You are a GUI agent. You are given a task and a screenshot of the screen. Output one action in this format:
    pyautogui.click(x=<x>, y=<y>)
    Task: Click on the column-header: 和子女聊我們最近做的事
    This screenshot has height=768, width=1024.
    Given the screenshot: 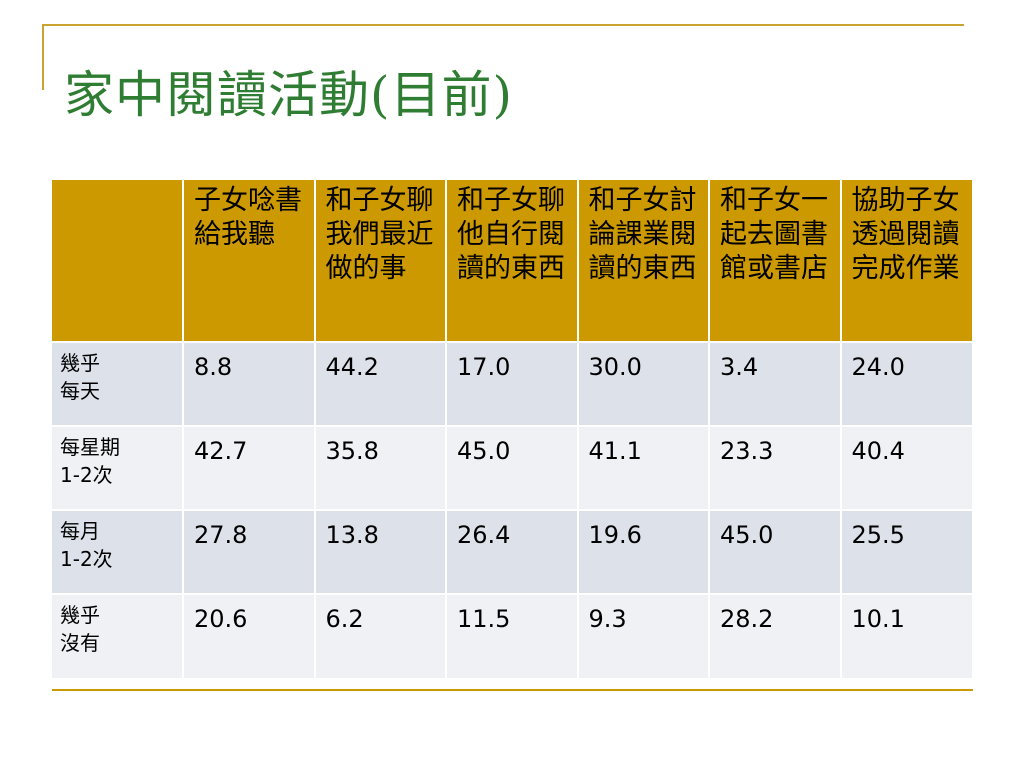 What is the action you would take?
    pyautogui.click(x=380, y=261)
    